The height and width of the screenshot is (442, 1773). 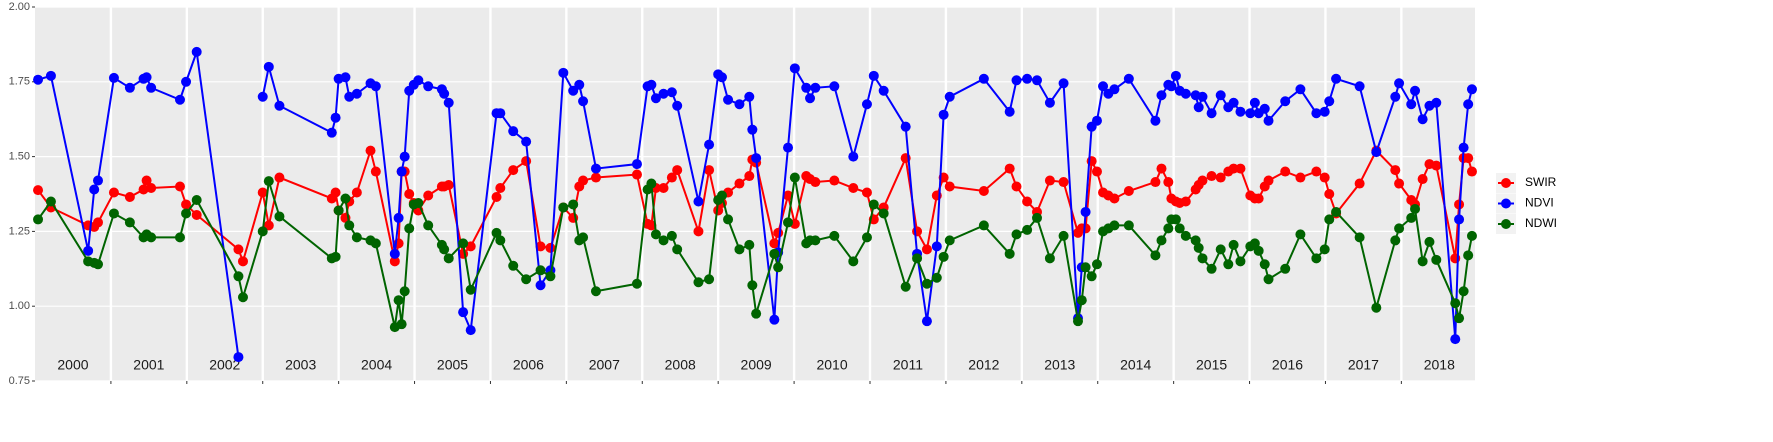 What do you see at coordinates (72, 365) in the screenshot?
I see `year-label: 2000` at bounding box center [72, 365].